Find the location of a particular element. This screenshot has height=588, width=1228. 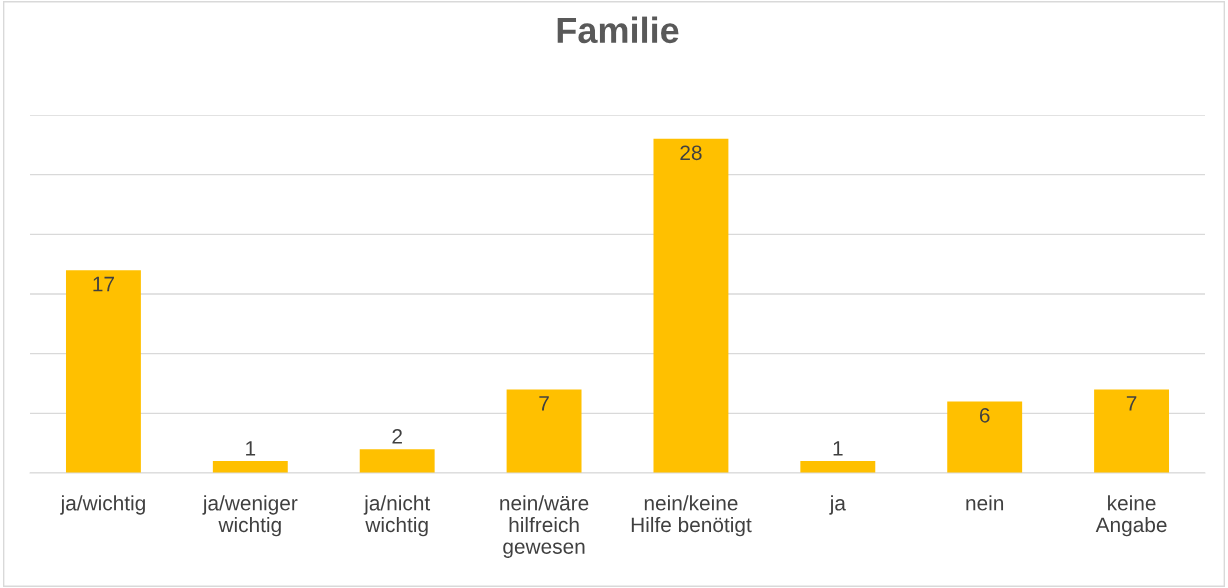

data-label: 6 is located at coordinates (984, 415).